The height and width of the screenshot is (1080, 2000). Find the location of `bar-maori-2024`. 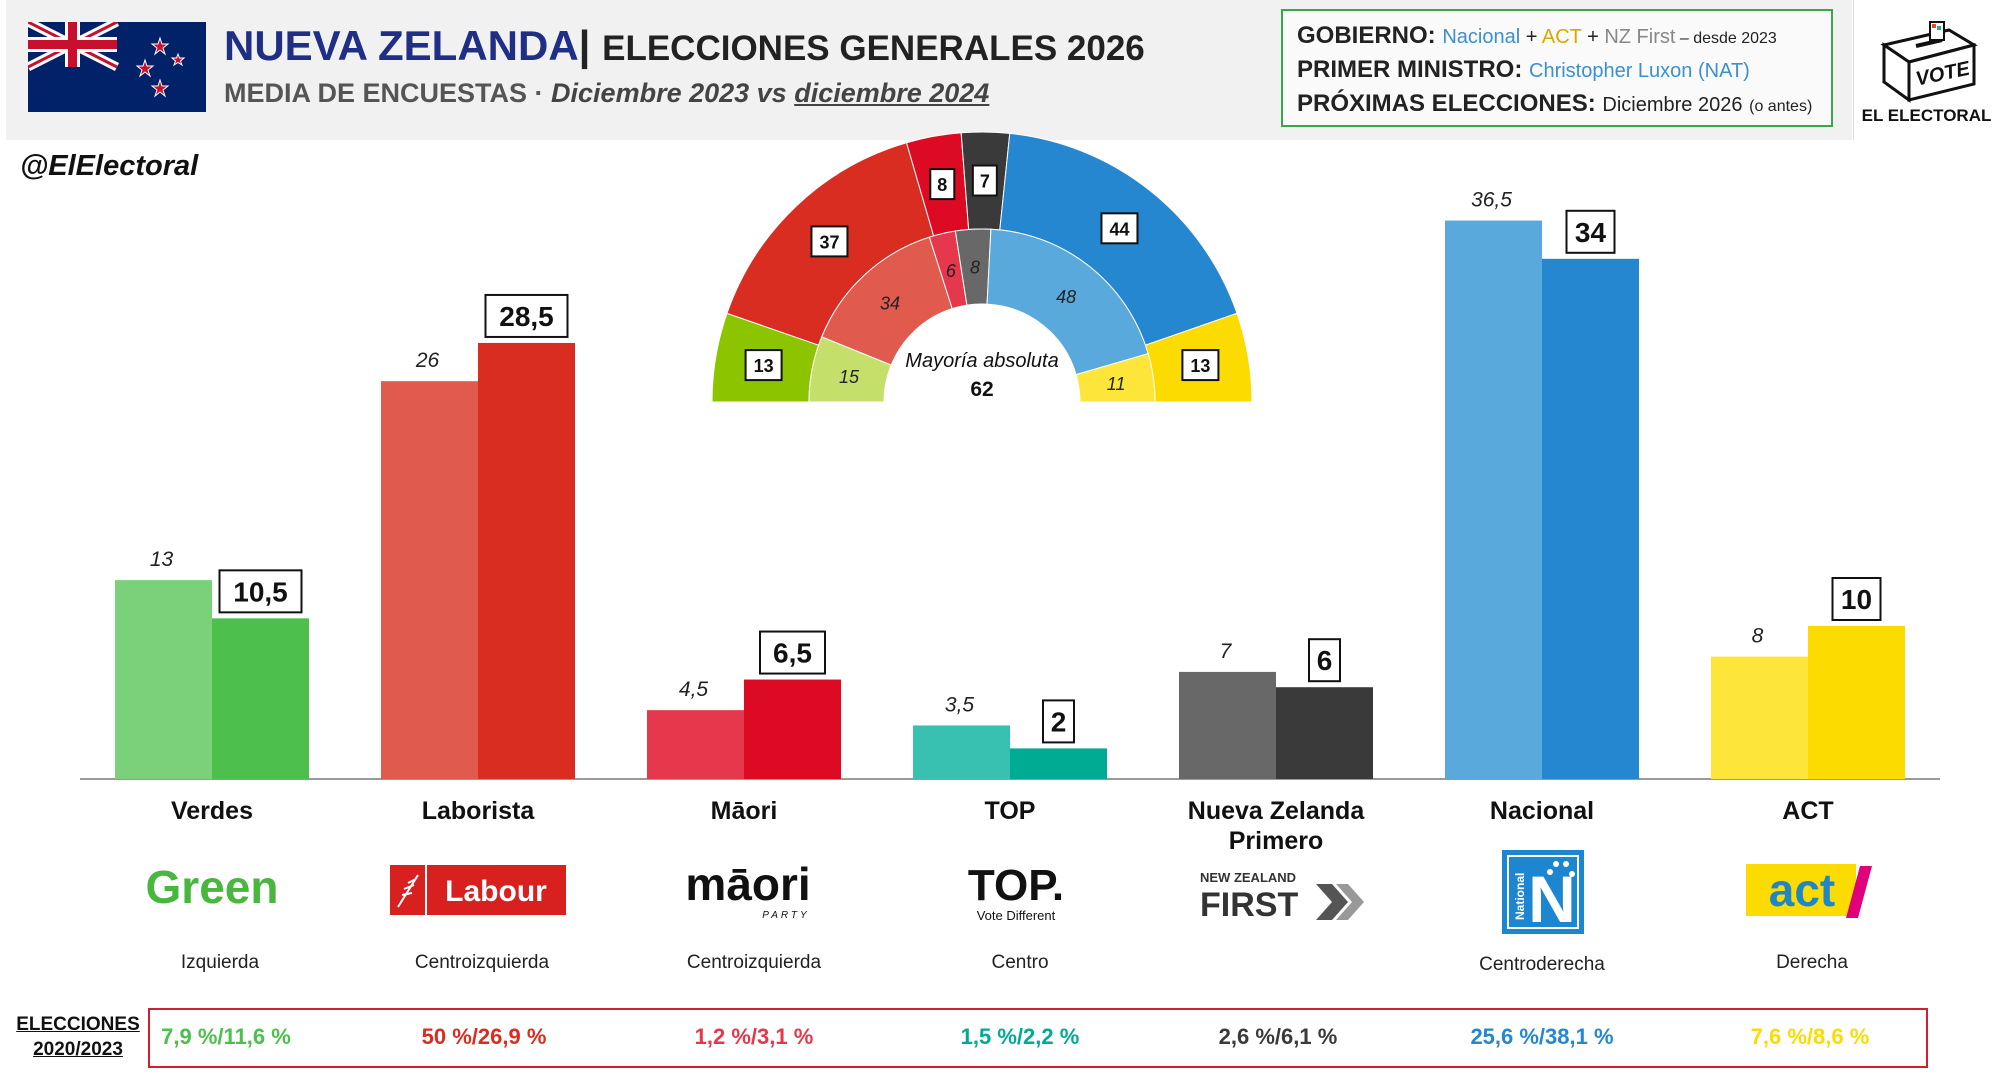

bar-maori-2024 is located at coordinates (792, 729).